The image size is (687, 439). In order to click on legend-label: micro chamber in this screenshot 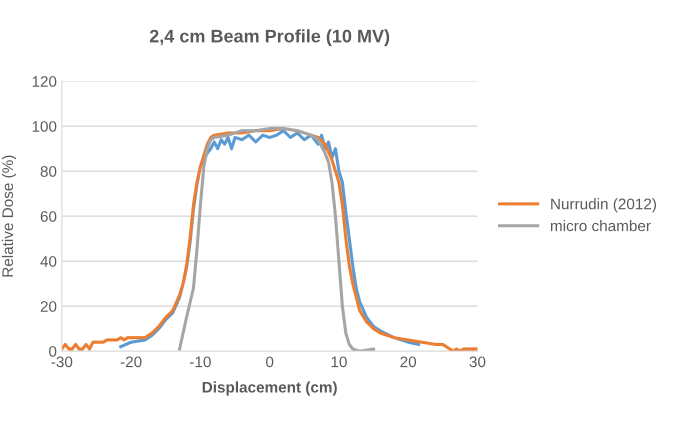, I will do `click(600, 226)`.